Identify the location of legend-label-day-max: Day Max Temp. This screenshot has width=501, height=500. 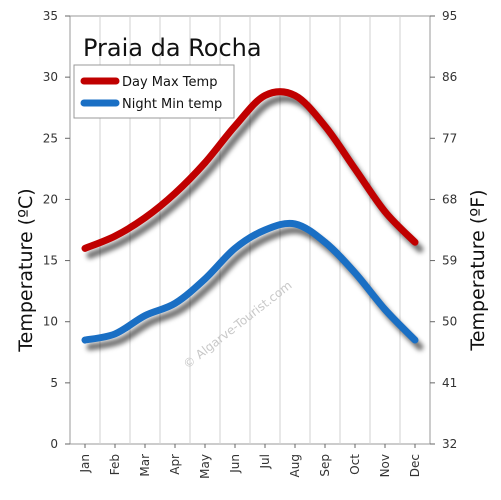
(169, 82).